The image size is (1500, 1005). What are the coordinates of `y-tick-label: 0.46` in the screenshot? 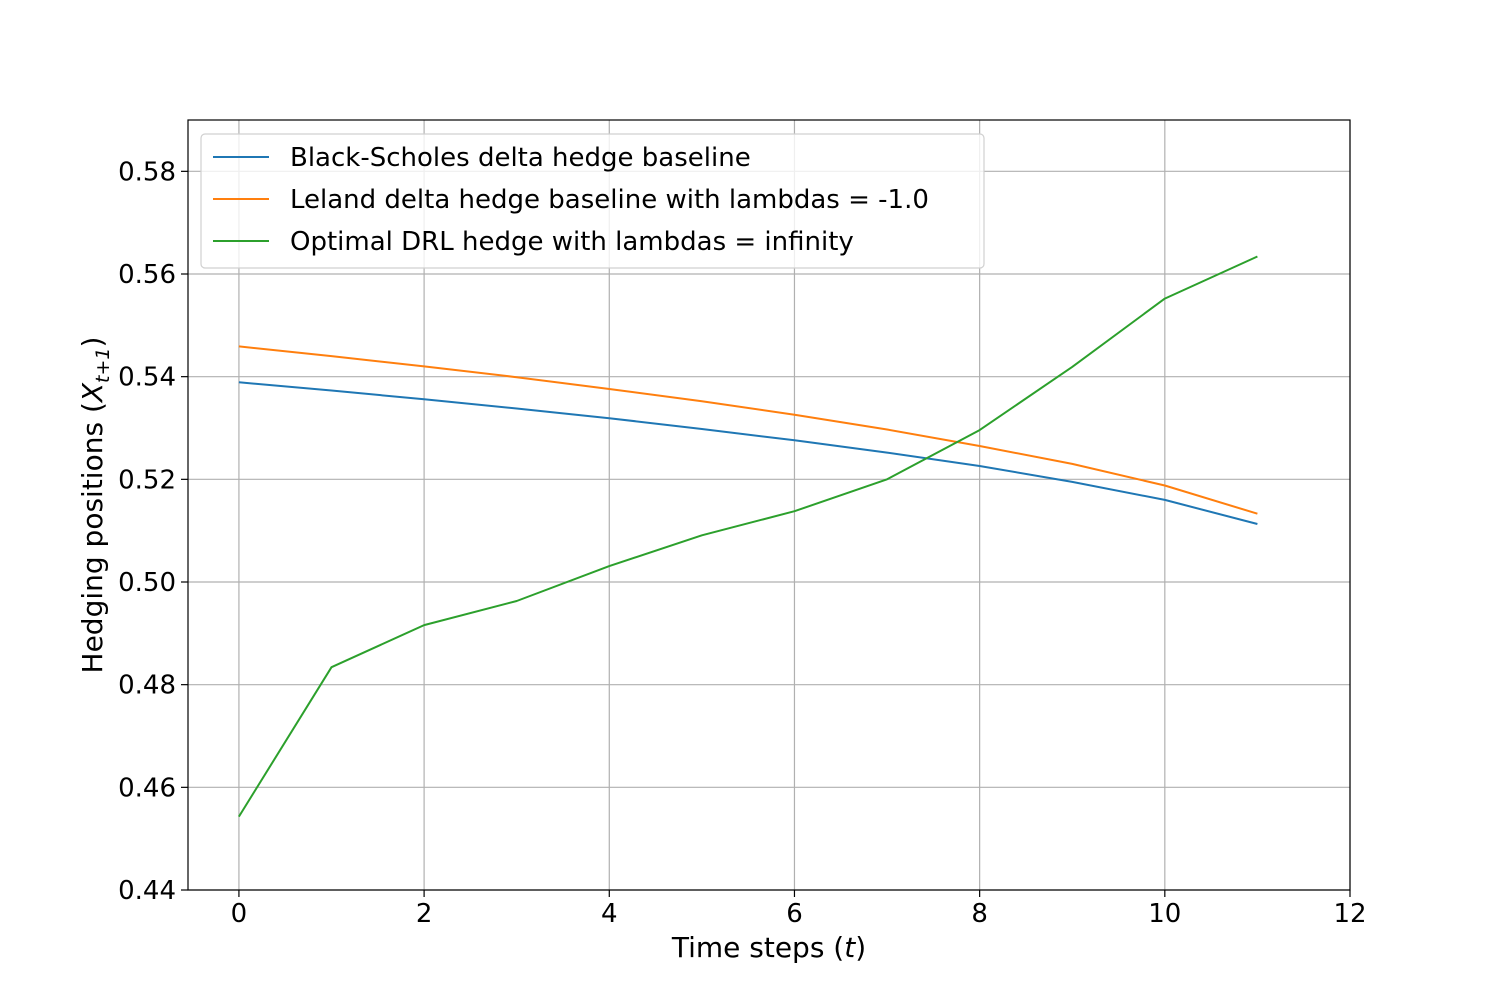 It's located at (147, 788).